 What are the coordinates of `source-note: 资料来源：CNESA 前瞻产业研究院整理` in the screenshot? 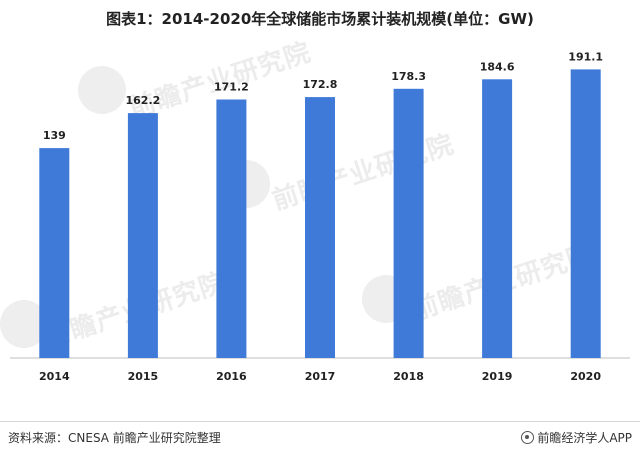 It's located at (114, 438).